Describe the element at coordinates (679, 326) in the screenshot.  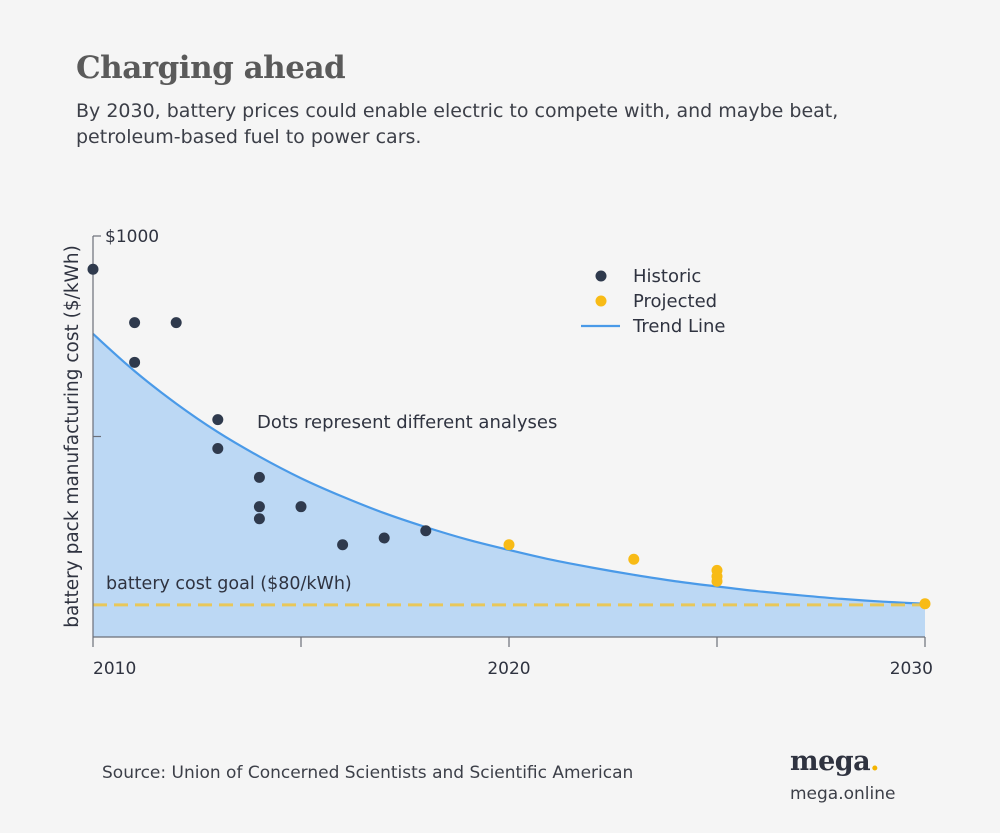
I see `legend-label: Trend Line` at that location.